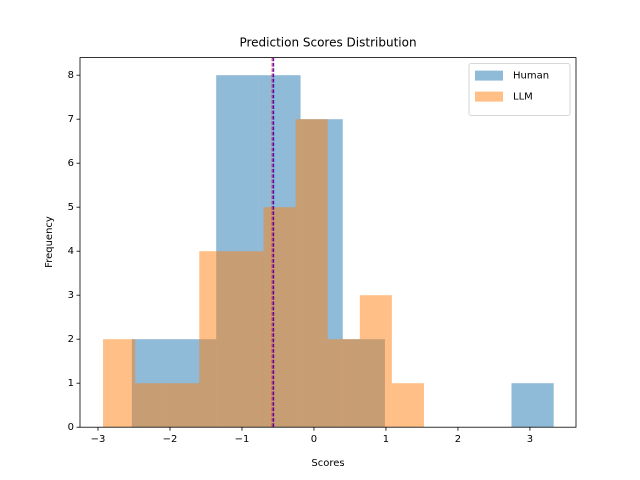  Describe the element at coordinates (327, 43) in the screenshot. I see `chart-title: Prediction Scores Distribution` at that location.